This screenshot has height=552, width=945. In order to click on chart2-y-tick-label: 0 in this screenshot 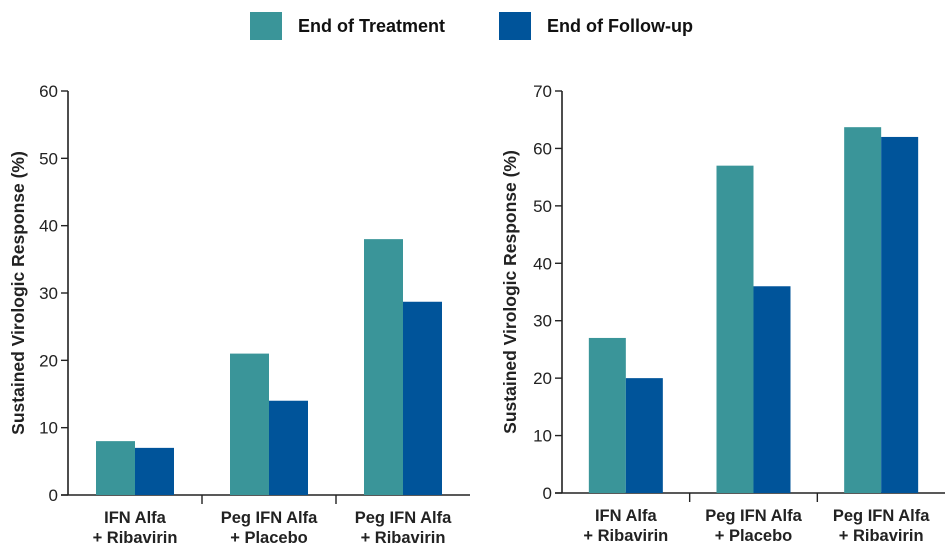, I will do `click(547, 493)`.